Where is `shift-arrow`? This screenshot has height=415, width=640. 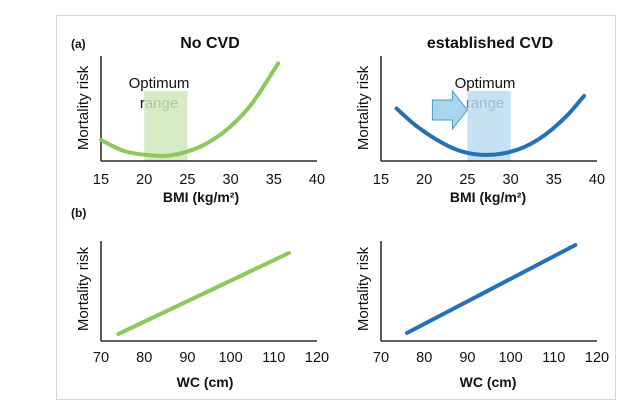
shift-arrow is located at coordinates (450, 110).